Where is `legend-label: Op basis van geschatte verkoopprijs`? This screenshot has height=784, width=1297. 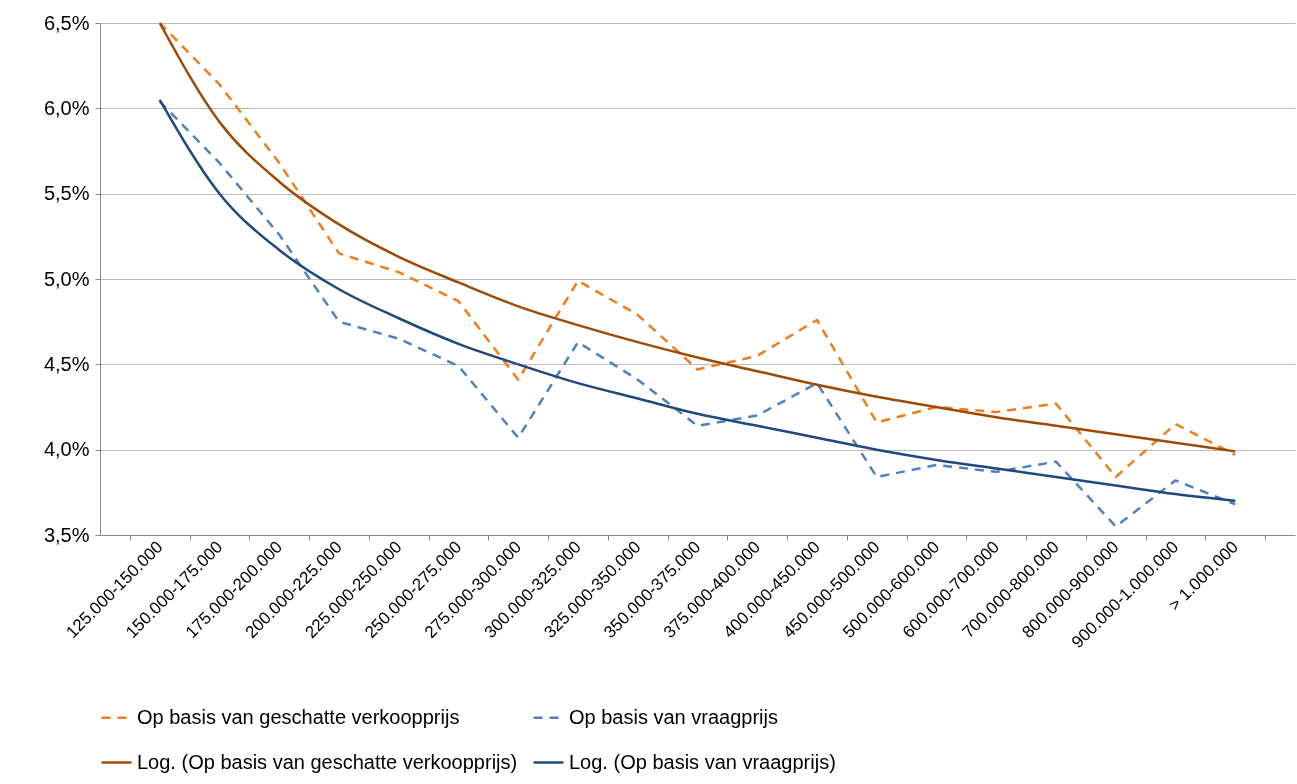 legend-label: Op basis van geschatte verkoopprijs is located at coordinates (298, 716).